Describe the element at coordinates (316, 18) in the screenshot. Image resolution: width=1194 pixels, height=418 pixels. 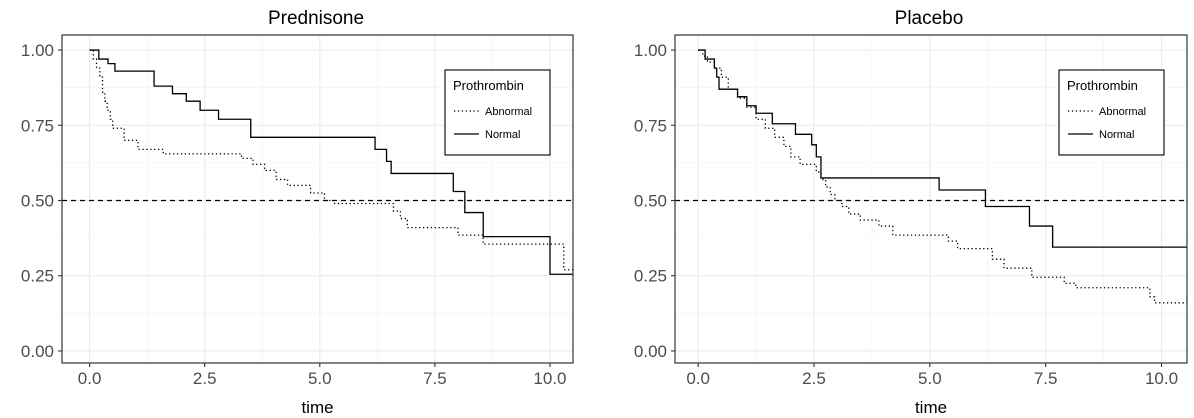
I see `panel-title: Prednisone` at that location.